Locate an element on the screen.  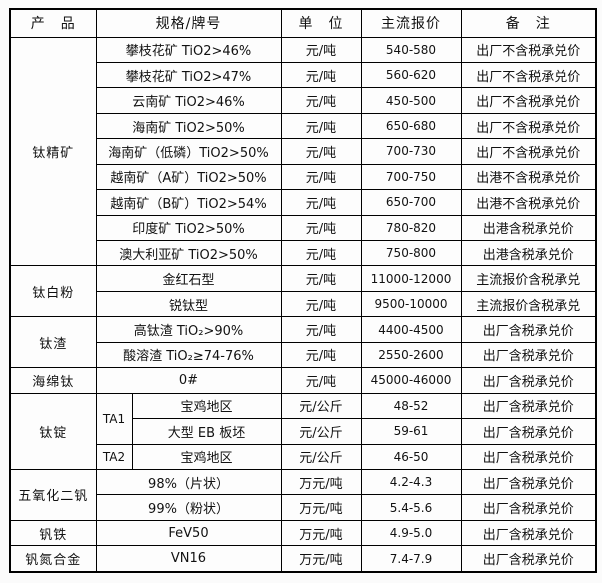
col-header-price: 主流报价 is located at coordinates (411, 23).